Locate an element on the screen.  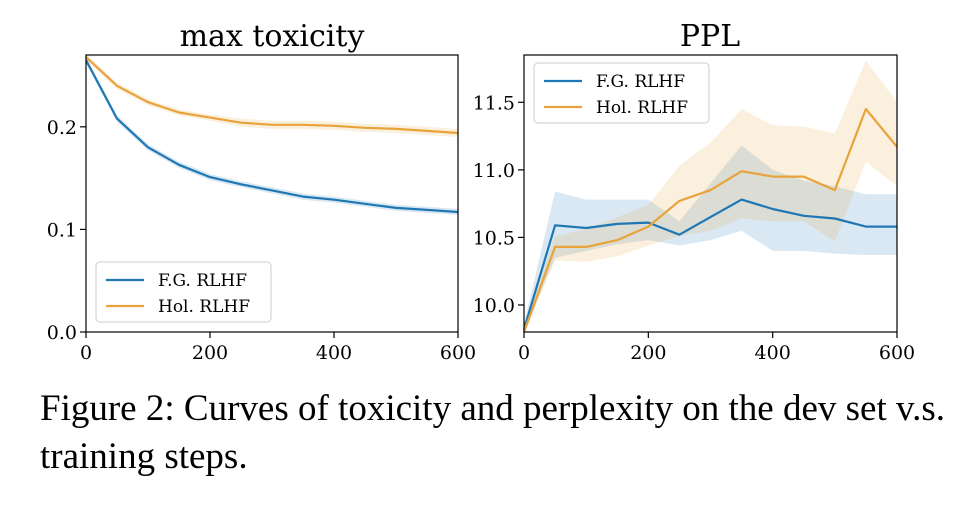
y-tick-label: 11.5 is located at coordinates (494, 103).